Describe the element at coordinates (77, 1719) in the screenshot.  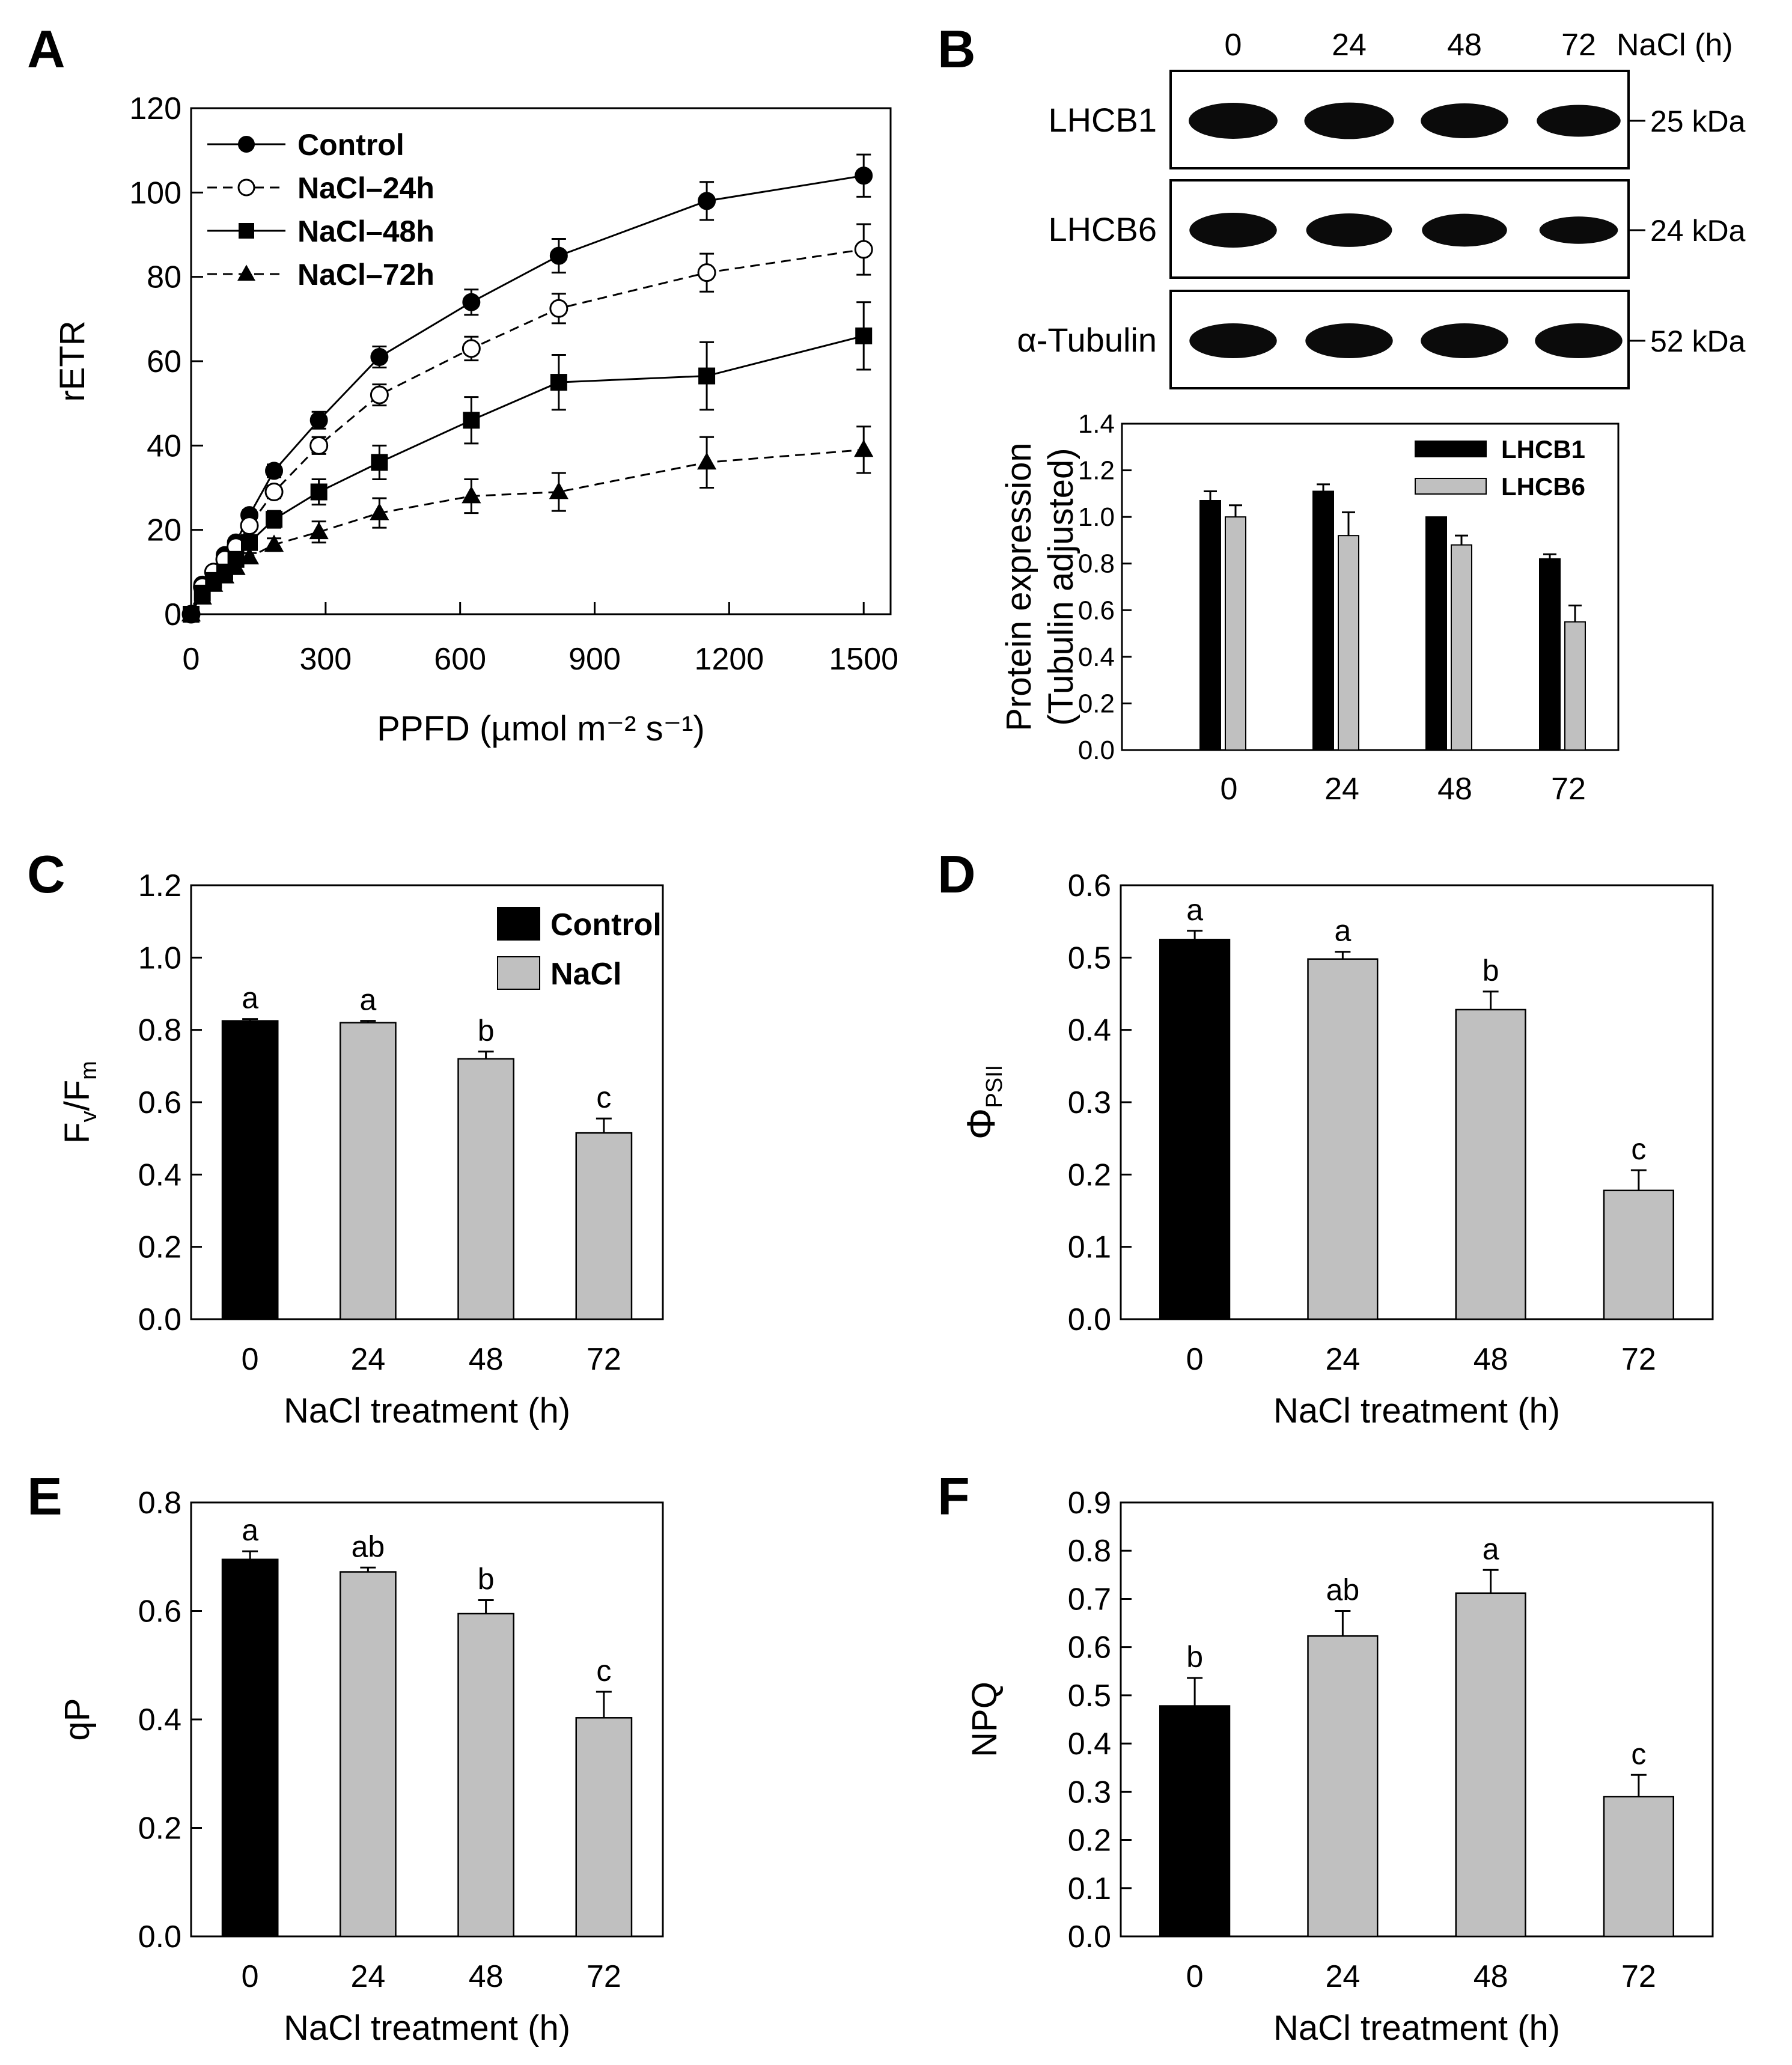
I see `y-axis-title: qP` at that location.